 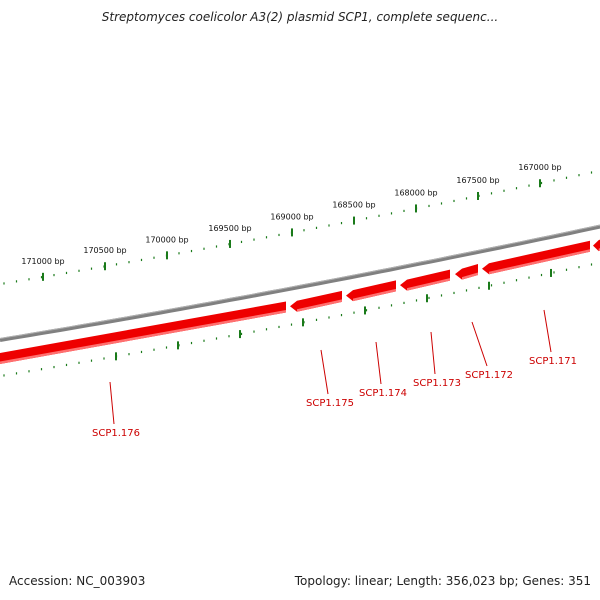 I want to click on scale-tick-label: 170500 bp, so click(x=104, y=250).